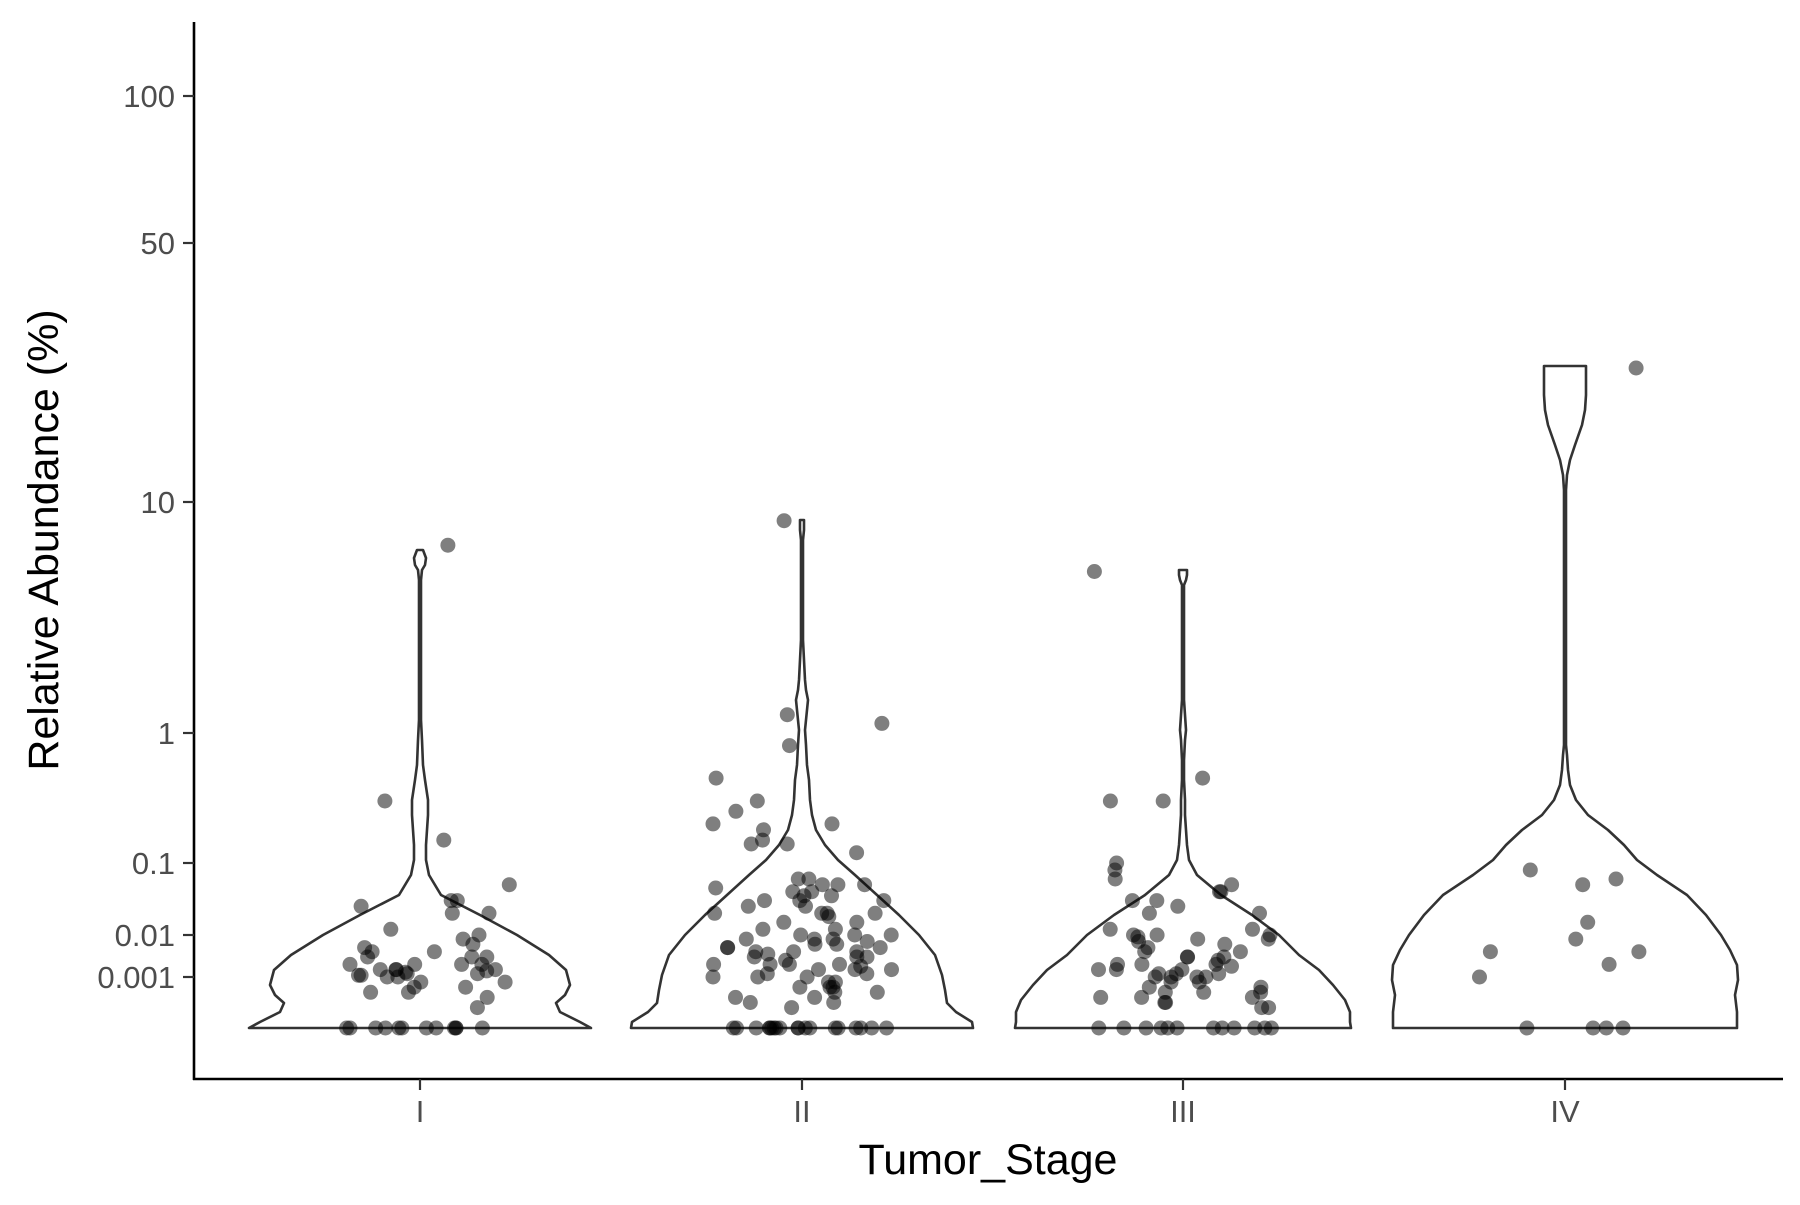 The width and height of the screenshot is (1800, 1205). Describe the element at coordinates (420, 789) in the screenshot. I see `violin-I` at that location.